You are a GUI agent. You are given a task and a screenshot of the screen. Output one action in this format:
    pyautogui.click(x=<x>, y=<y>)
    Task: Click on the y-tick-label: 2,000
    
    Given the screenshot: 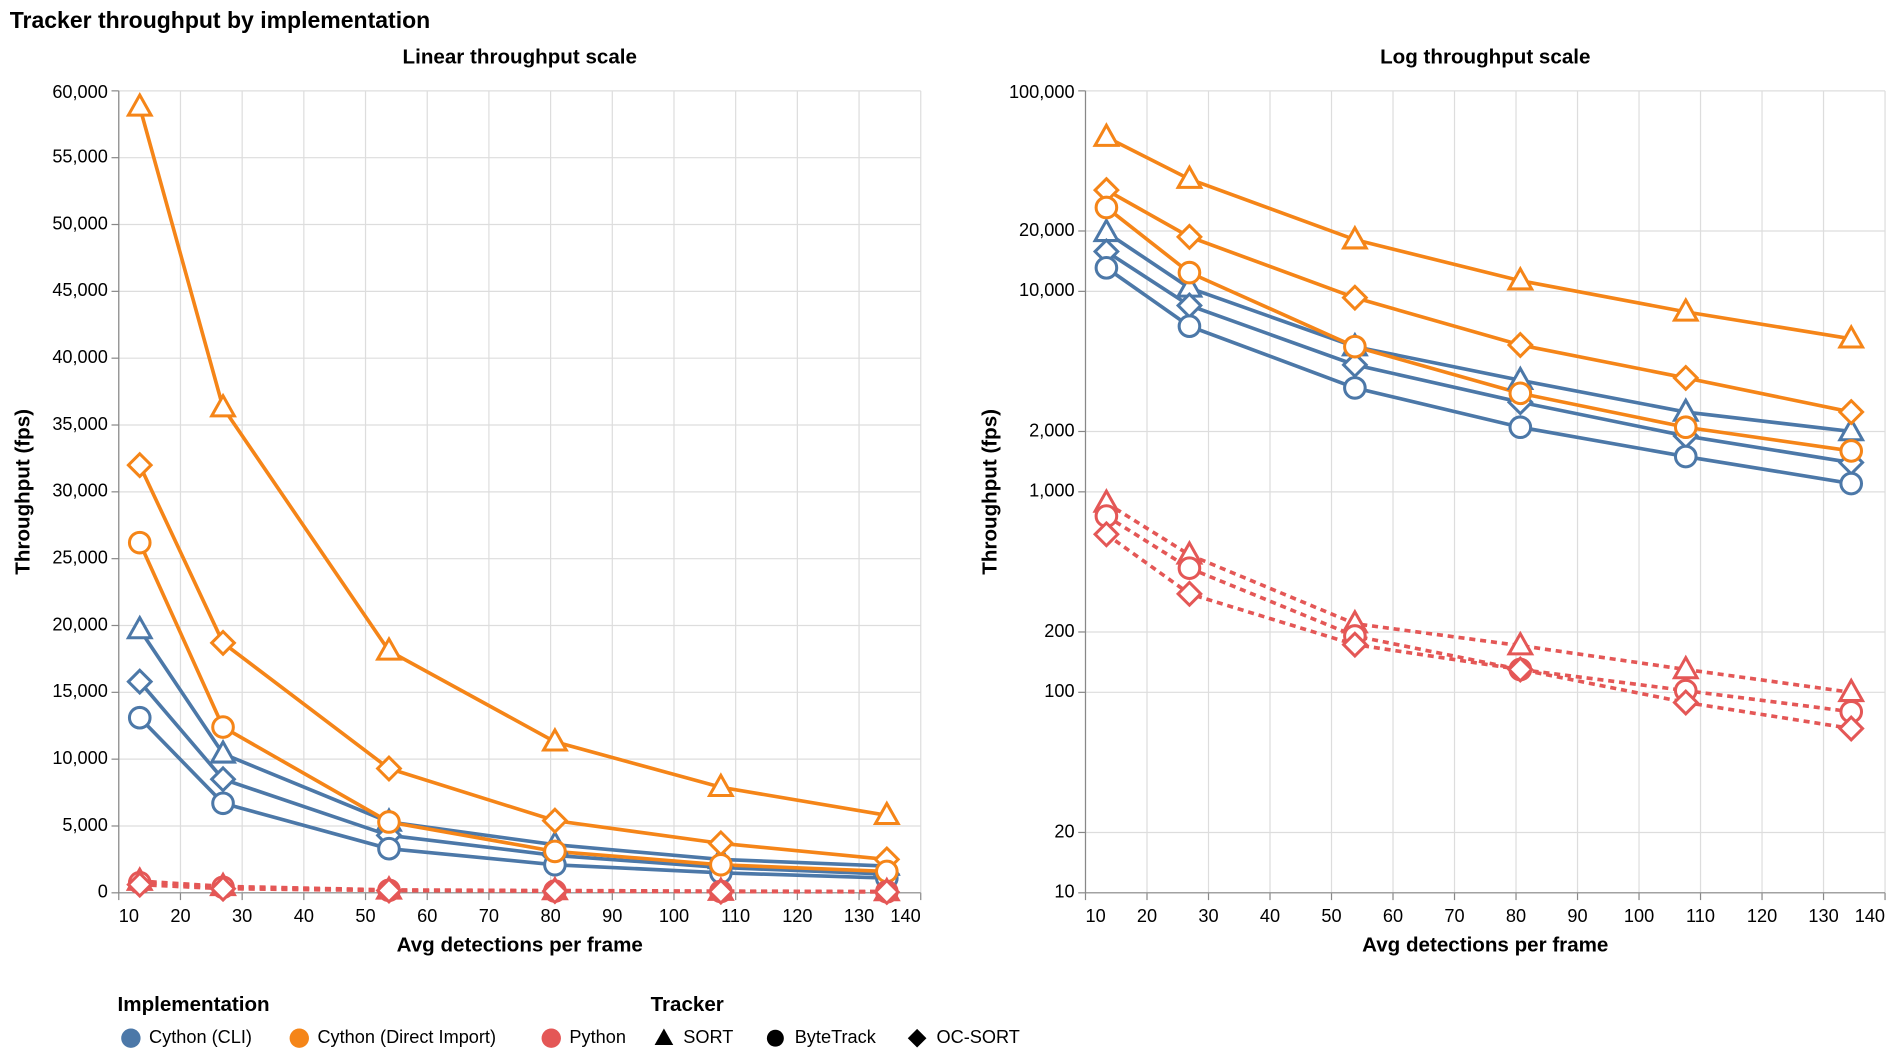 What is the action you would take?
    pyautogui.click(x=1051, y=430)
    